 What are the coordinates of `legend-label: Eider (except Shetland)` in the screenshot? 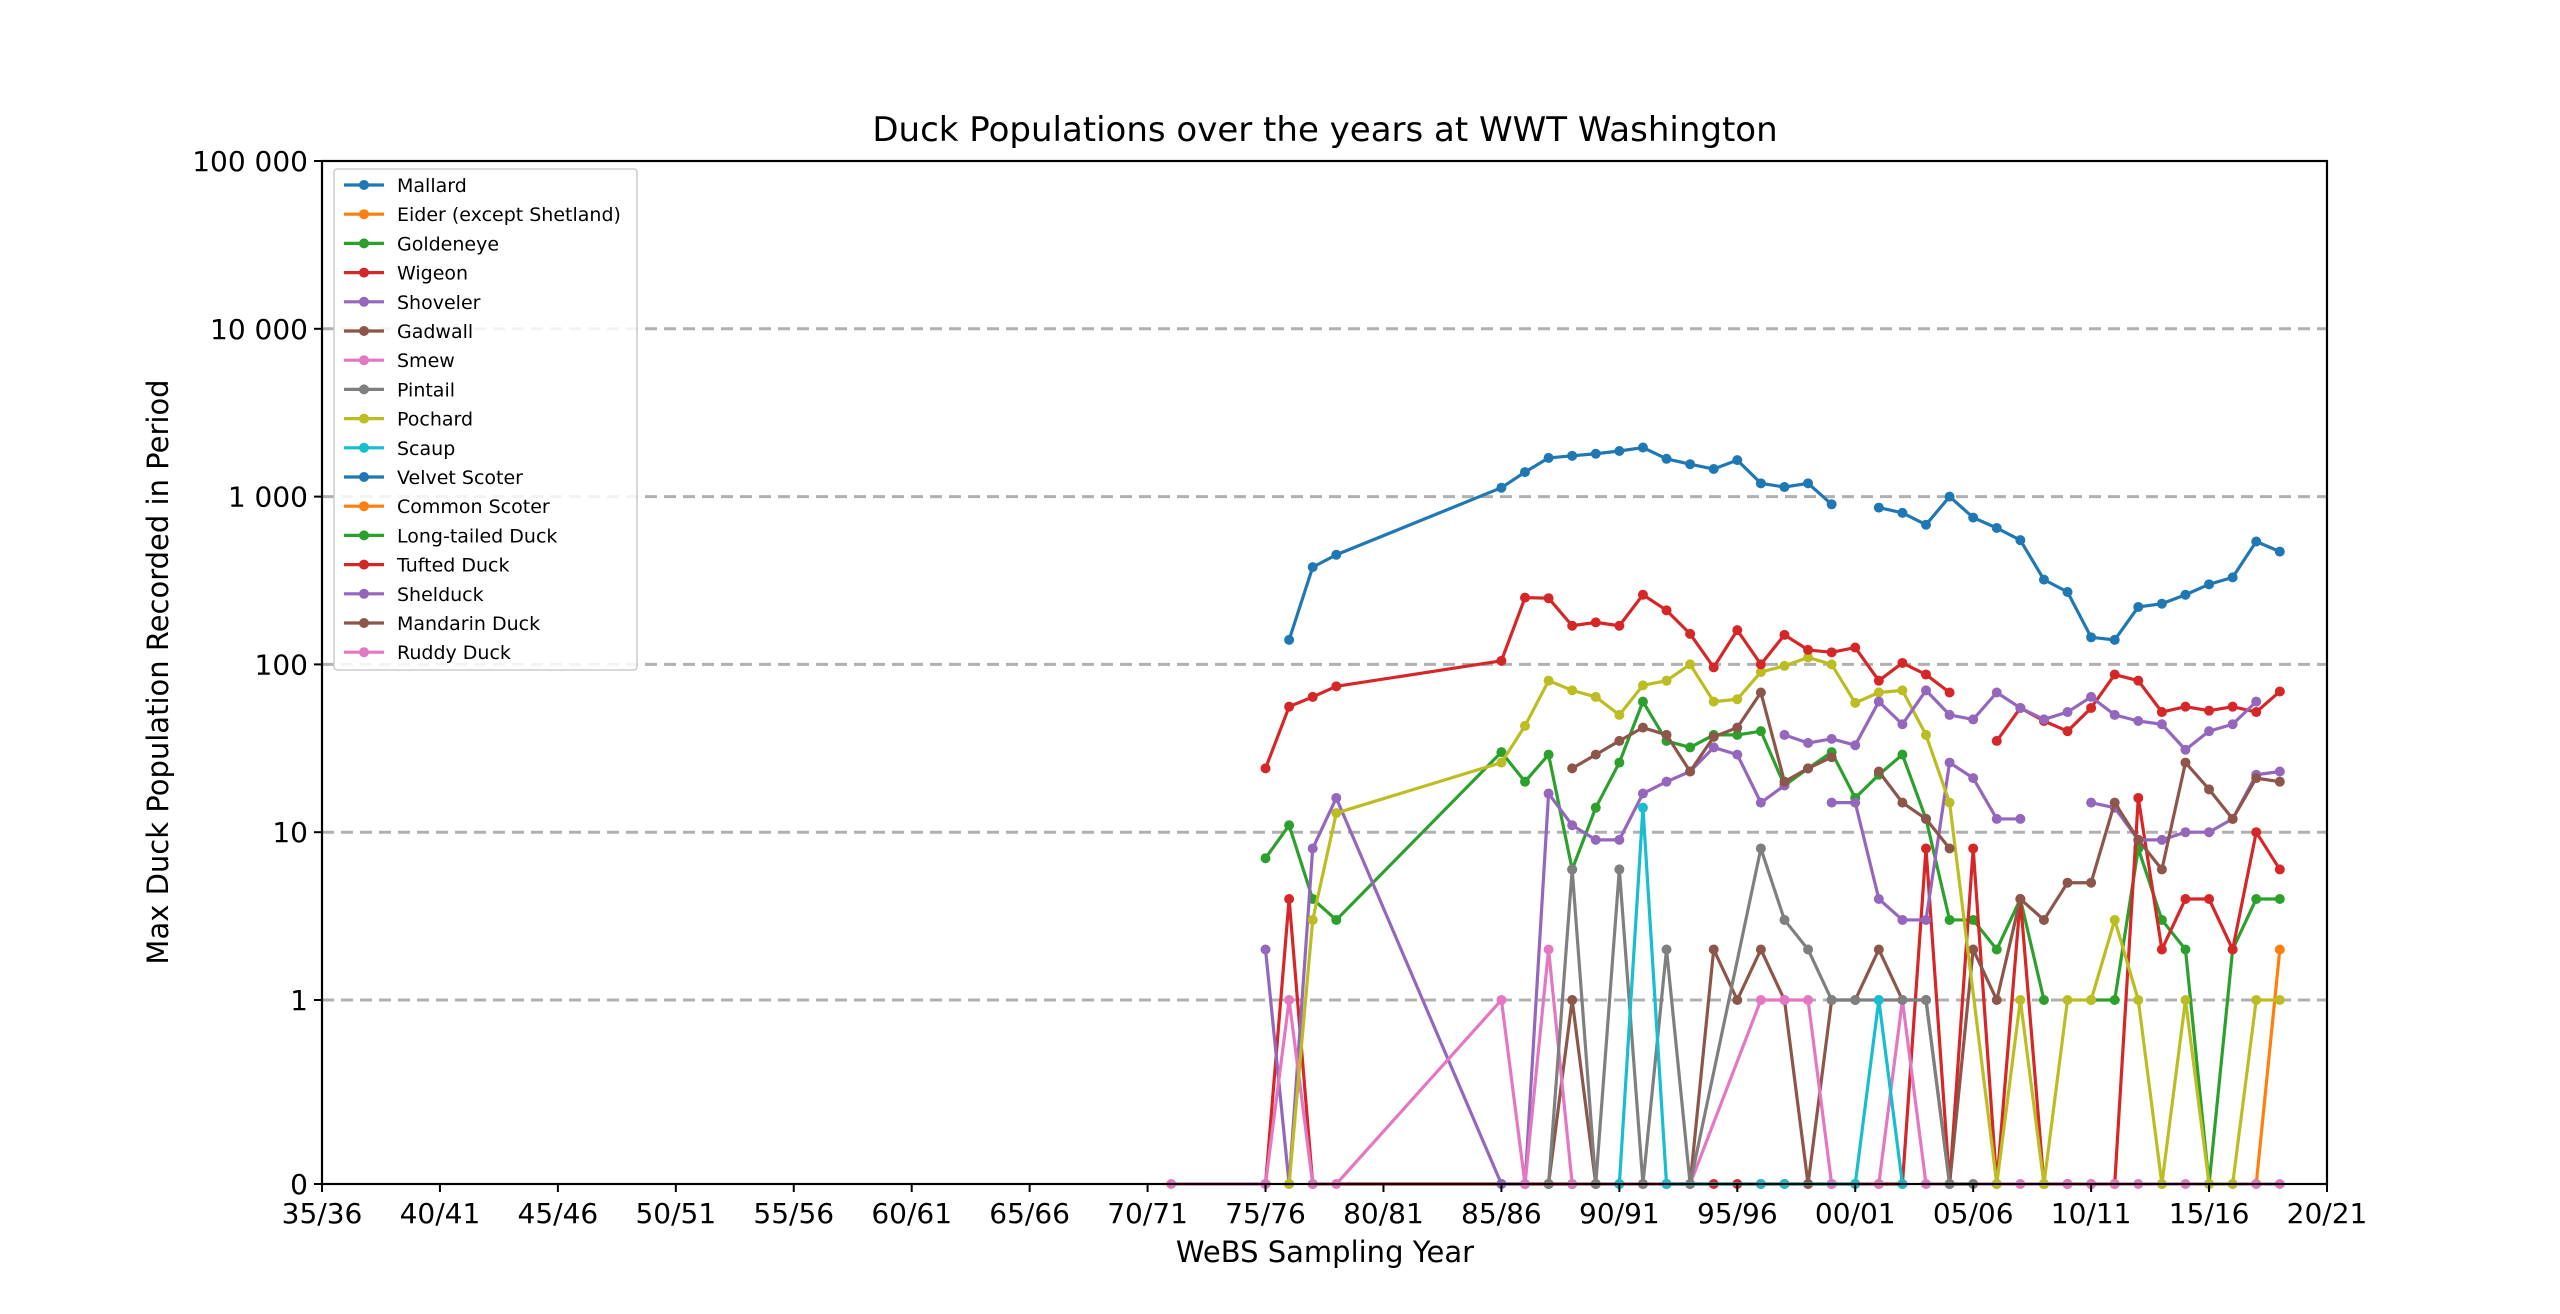 It's located at (509, 215).